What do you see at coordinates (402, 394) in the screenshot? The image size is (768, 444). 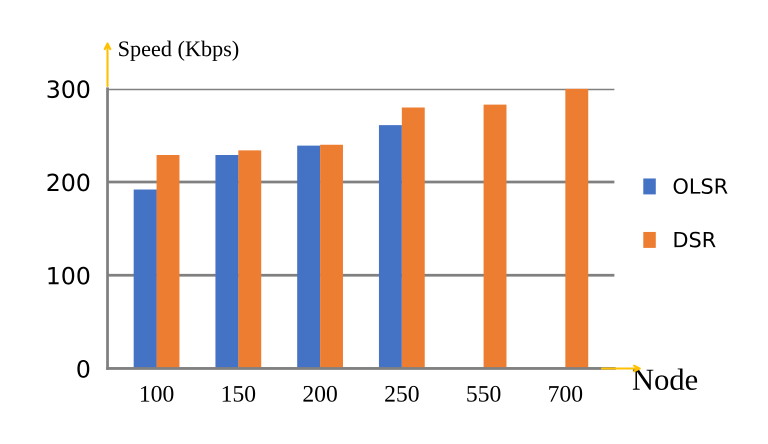 I see `x-tick-label: 250` at bounding box center [402, 394].